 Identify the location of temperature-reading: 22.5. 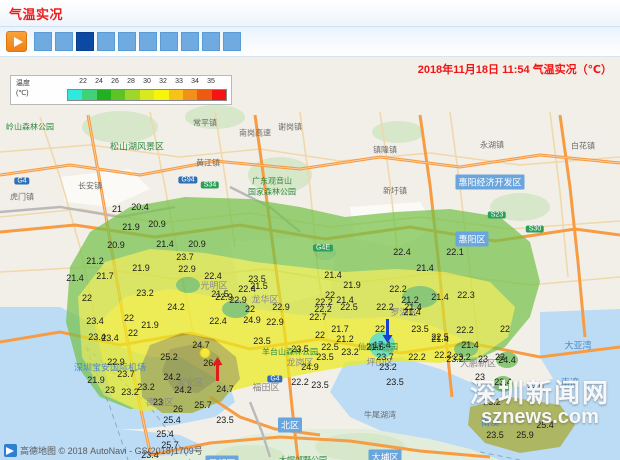
(440, 337).